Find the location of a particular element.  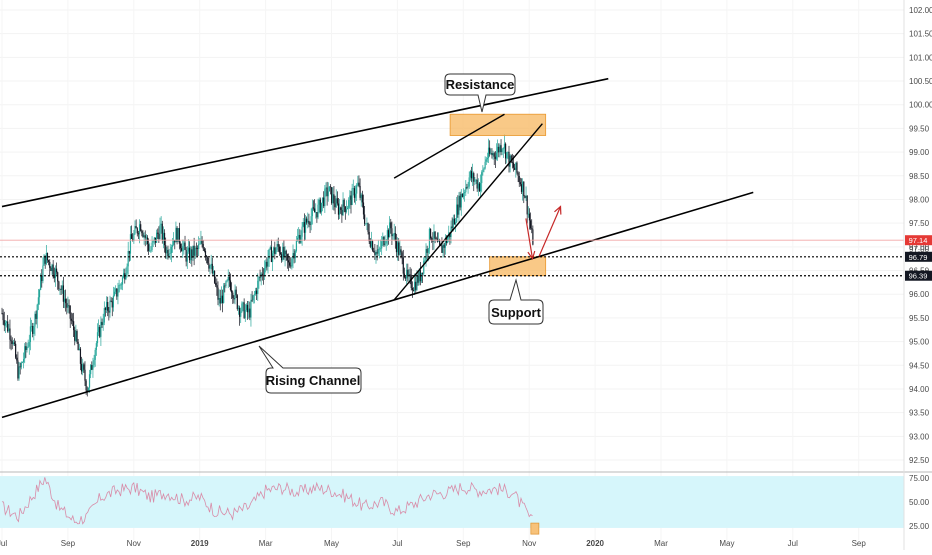

time-tick-label: Jul is located at coordinates (3, 543).